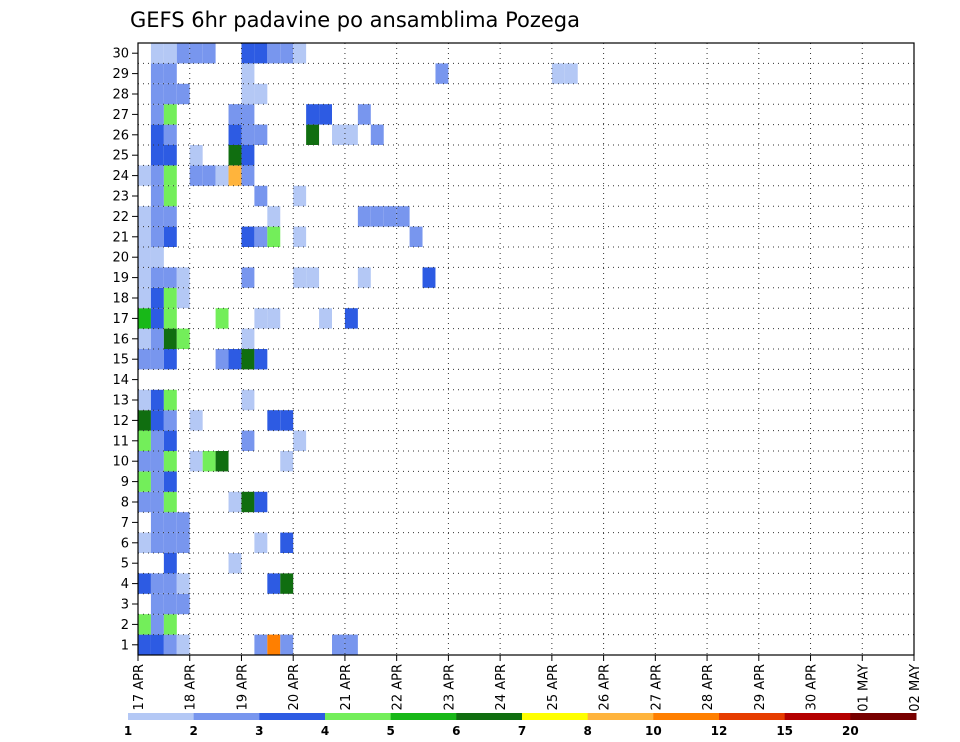 Image resolution: width=960 pixels, height=742 pixels. Describe the element at coordinates (120, 258) in the screenshot. I see `y-tick-label: 20` at that location.